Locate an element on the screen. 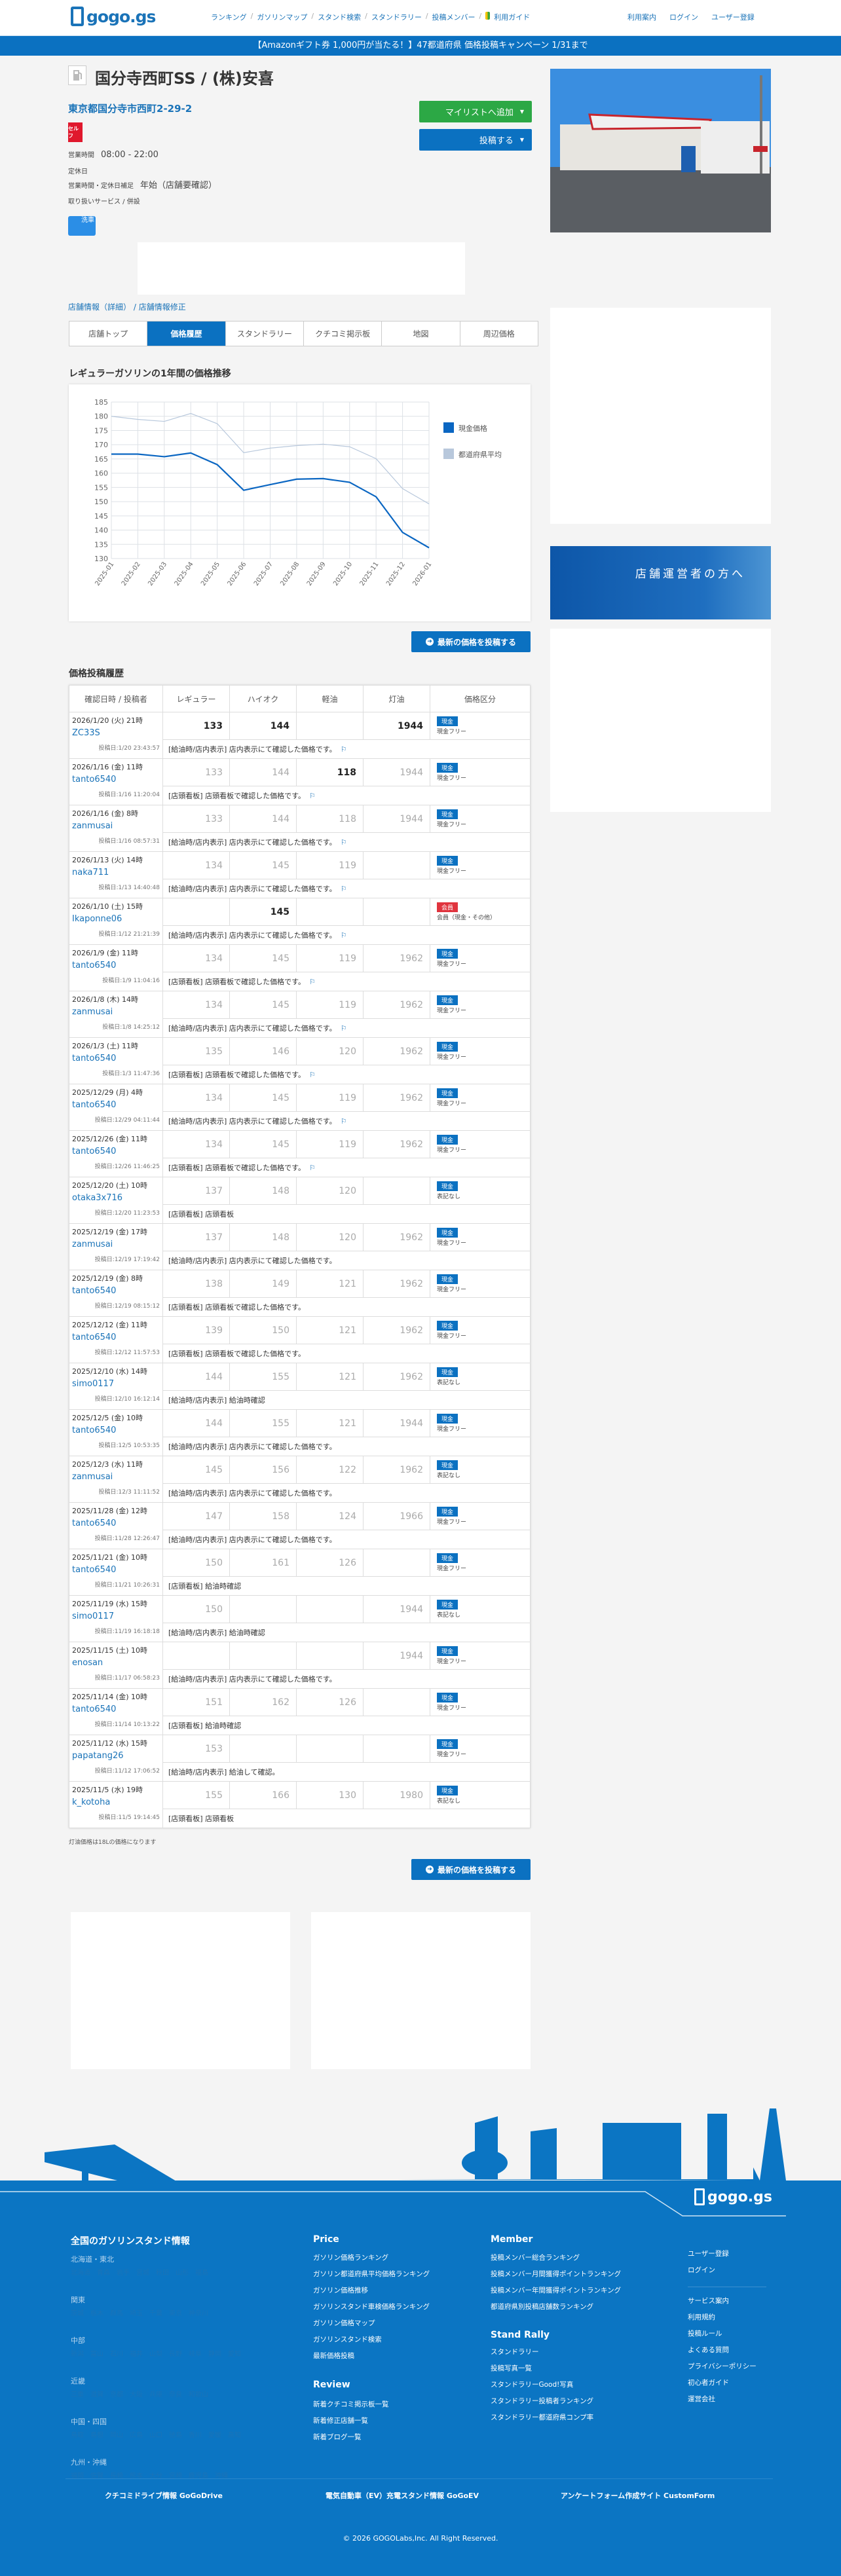 The width and height of the screenshot is (841, 2576). prefecture-link: 長野 is located at coordinates (176, 2354).